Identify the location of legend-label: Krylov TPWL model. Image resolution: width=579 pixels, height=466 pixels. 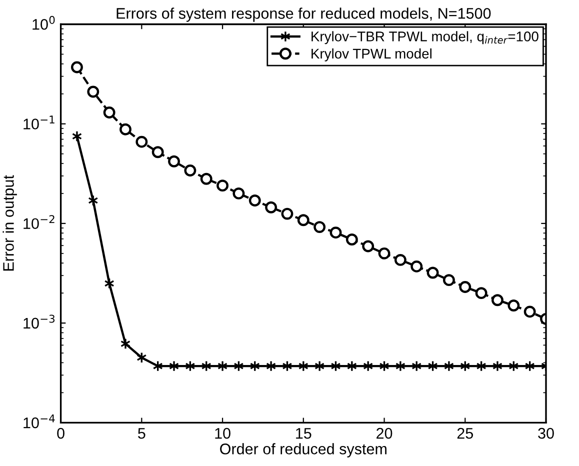
(372, 55).